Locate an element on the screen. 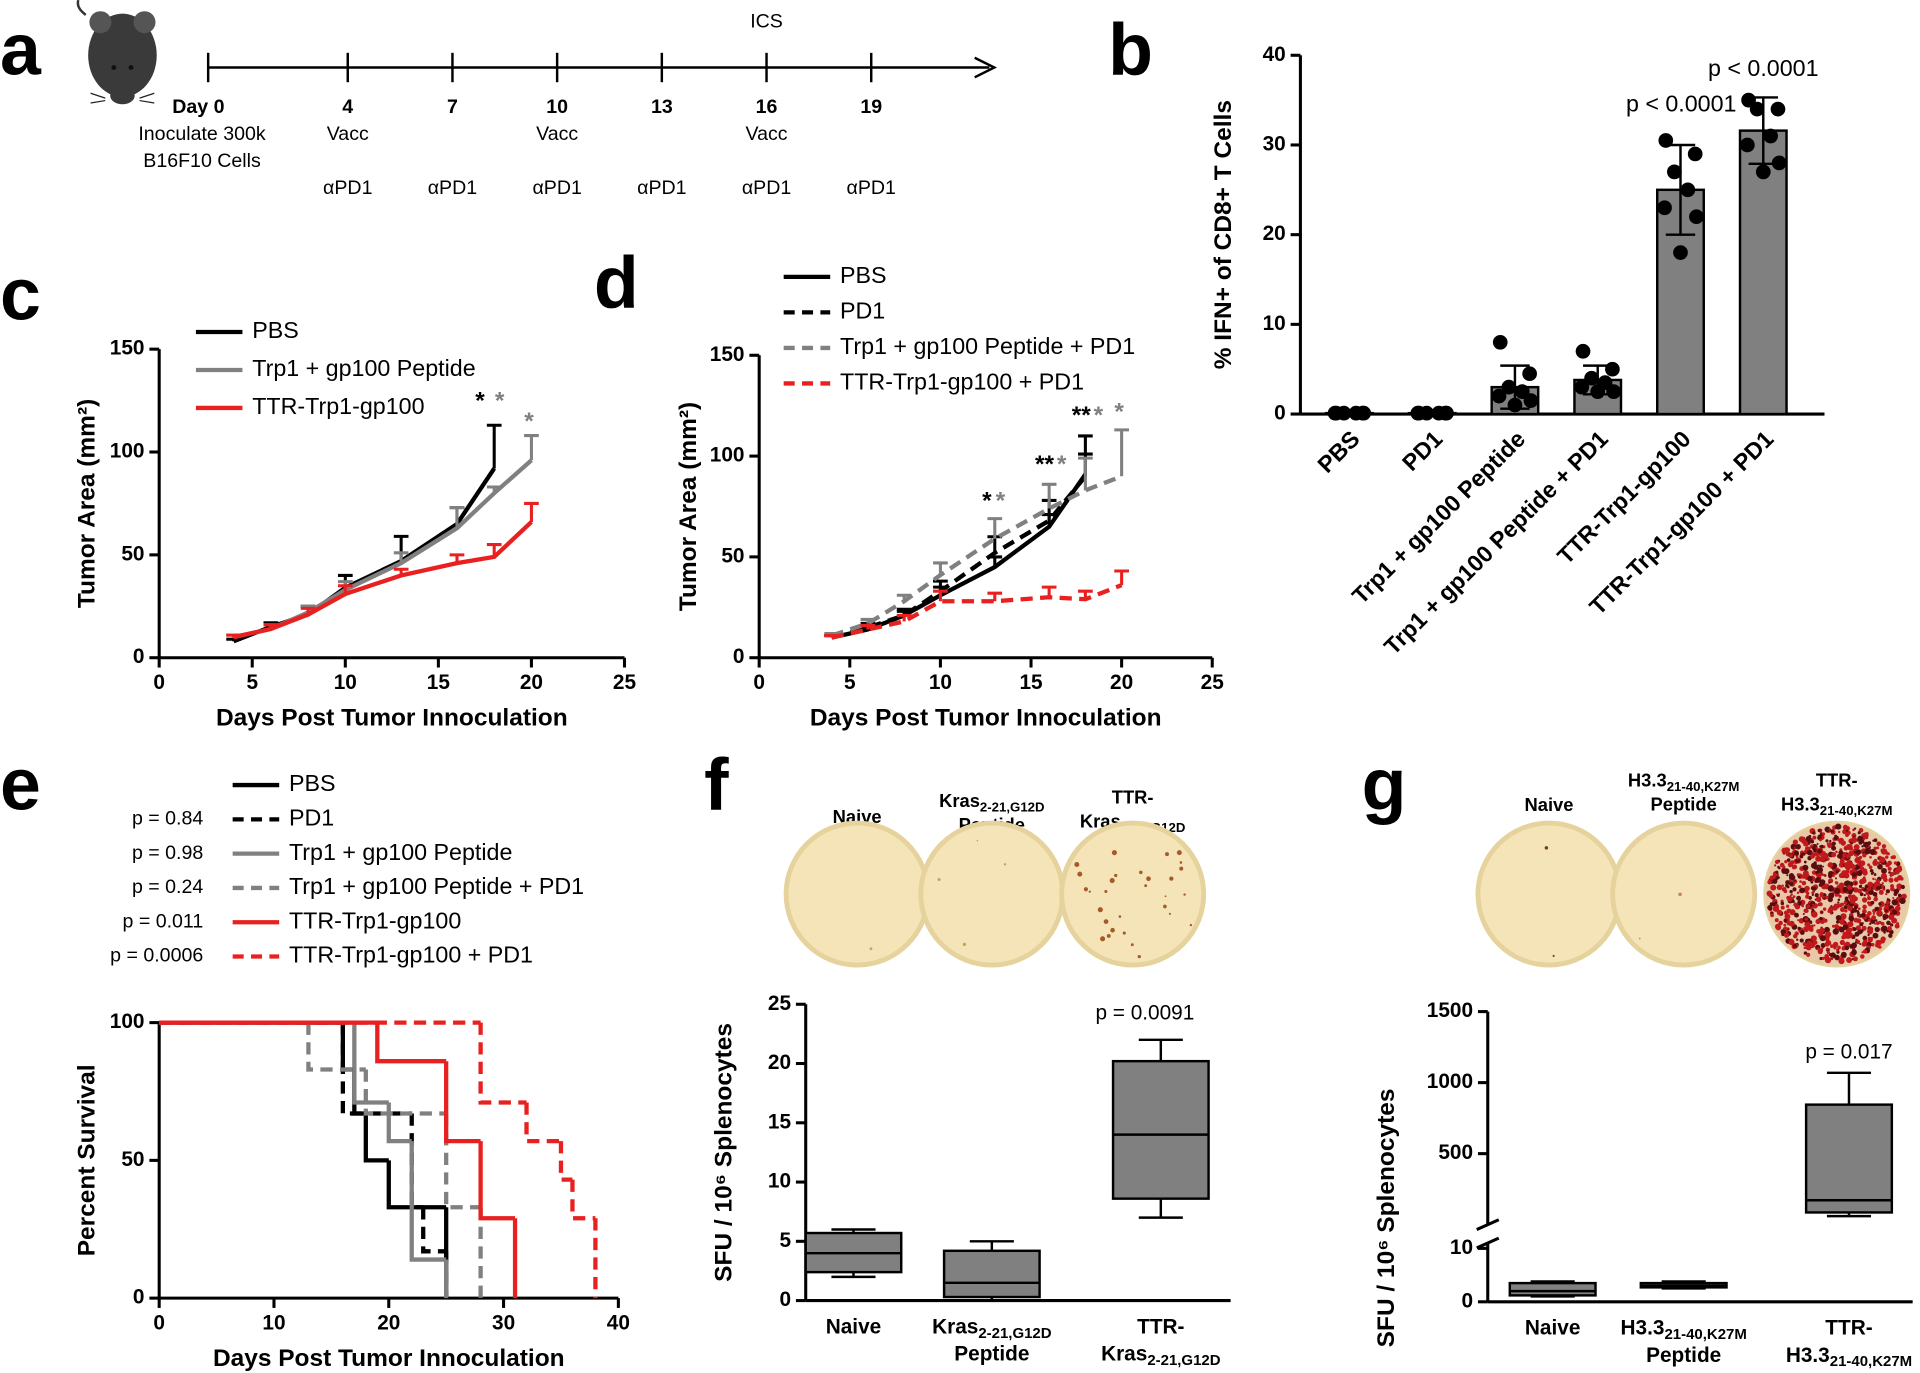 This screenshot has height=1373, width=1920. error-bar is located at coordinates (904, 617).